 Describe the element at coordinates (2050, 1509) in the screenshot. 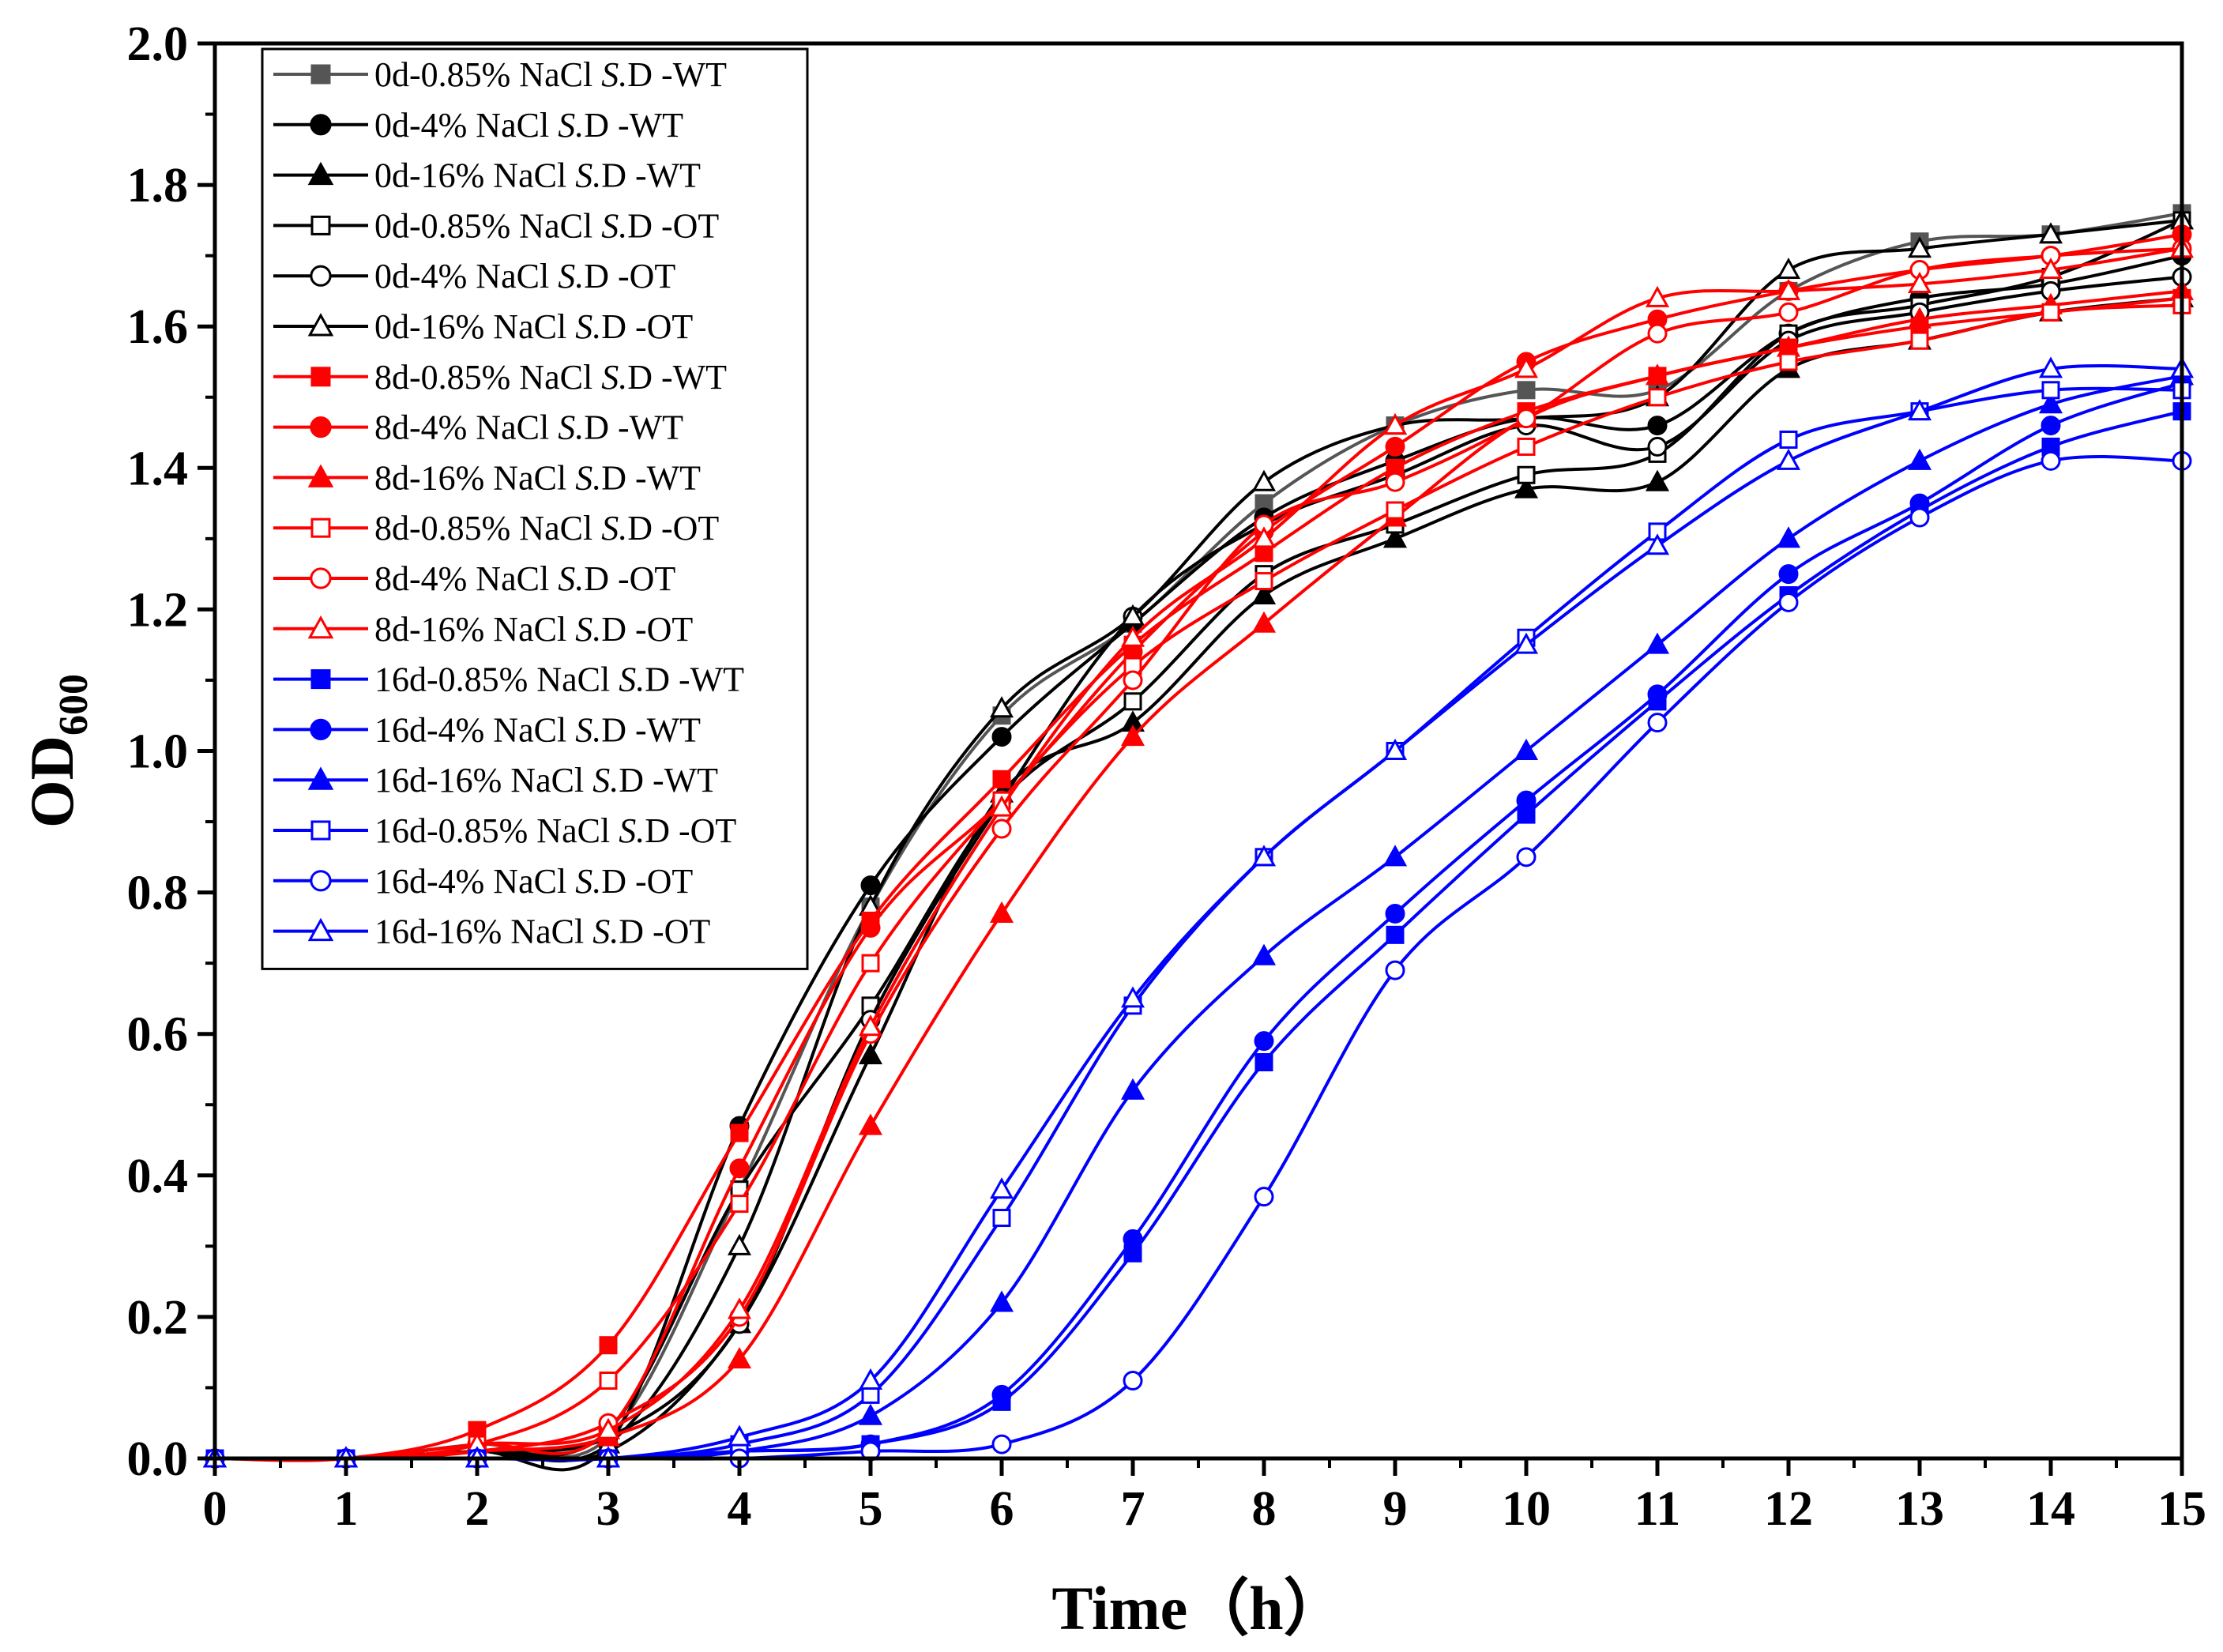

I see `x-tick-label: 14` at that location.